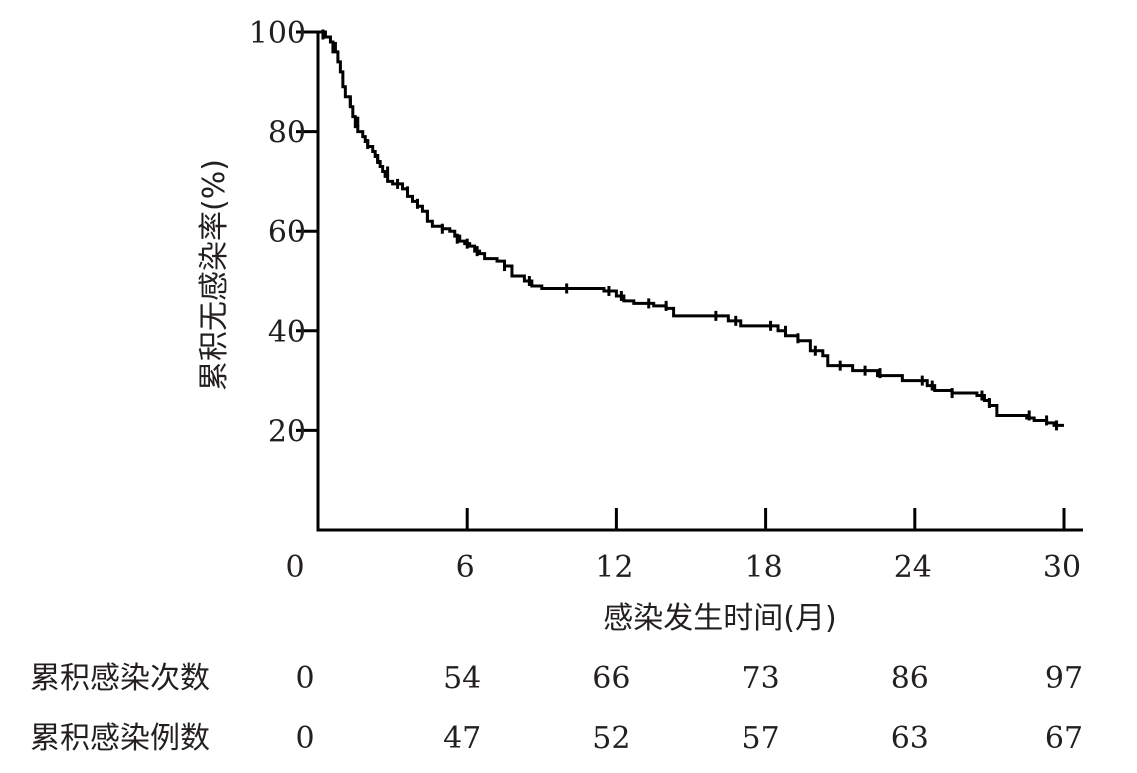 The image size is (1137, 773). What do you see at coordinates (287, 431) in the screenshot?
I see `y-tick-label: 20` at bounding box center [287, 431].